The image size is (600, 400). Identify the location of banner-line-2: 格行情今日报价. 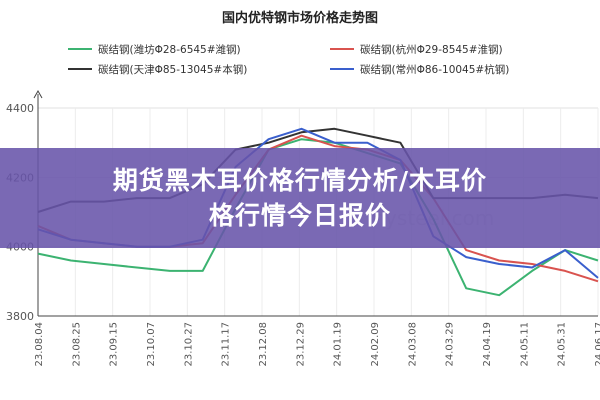
(299, 215).